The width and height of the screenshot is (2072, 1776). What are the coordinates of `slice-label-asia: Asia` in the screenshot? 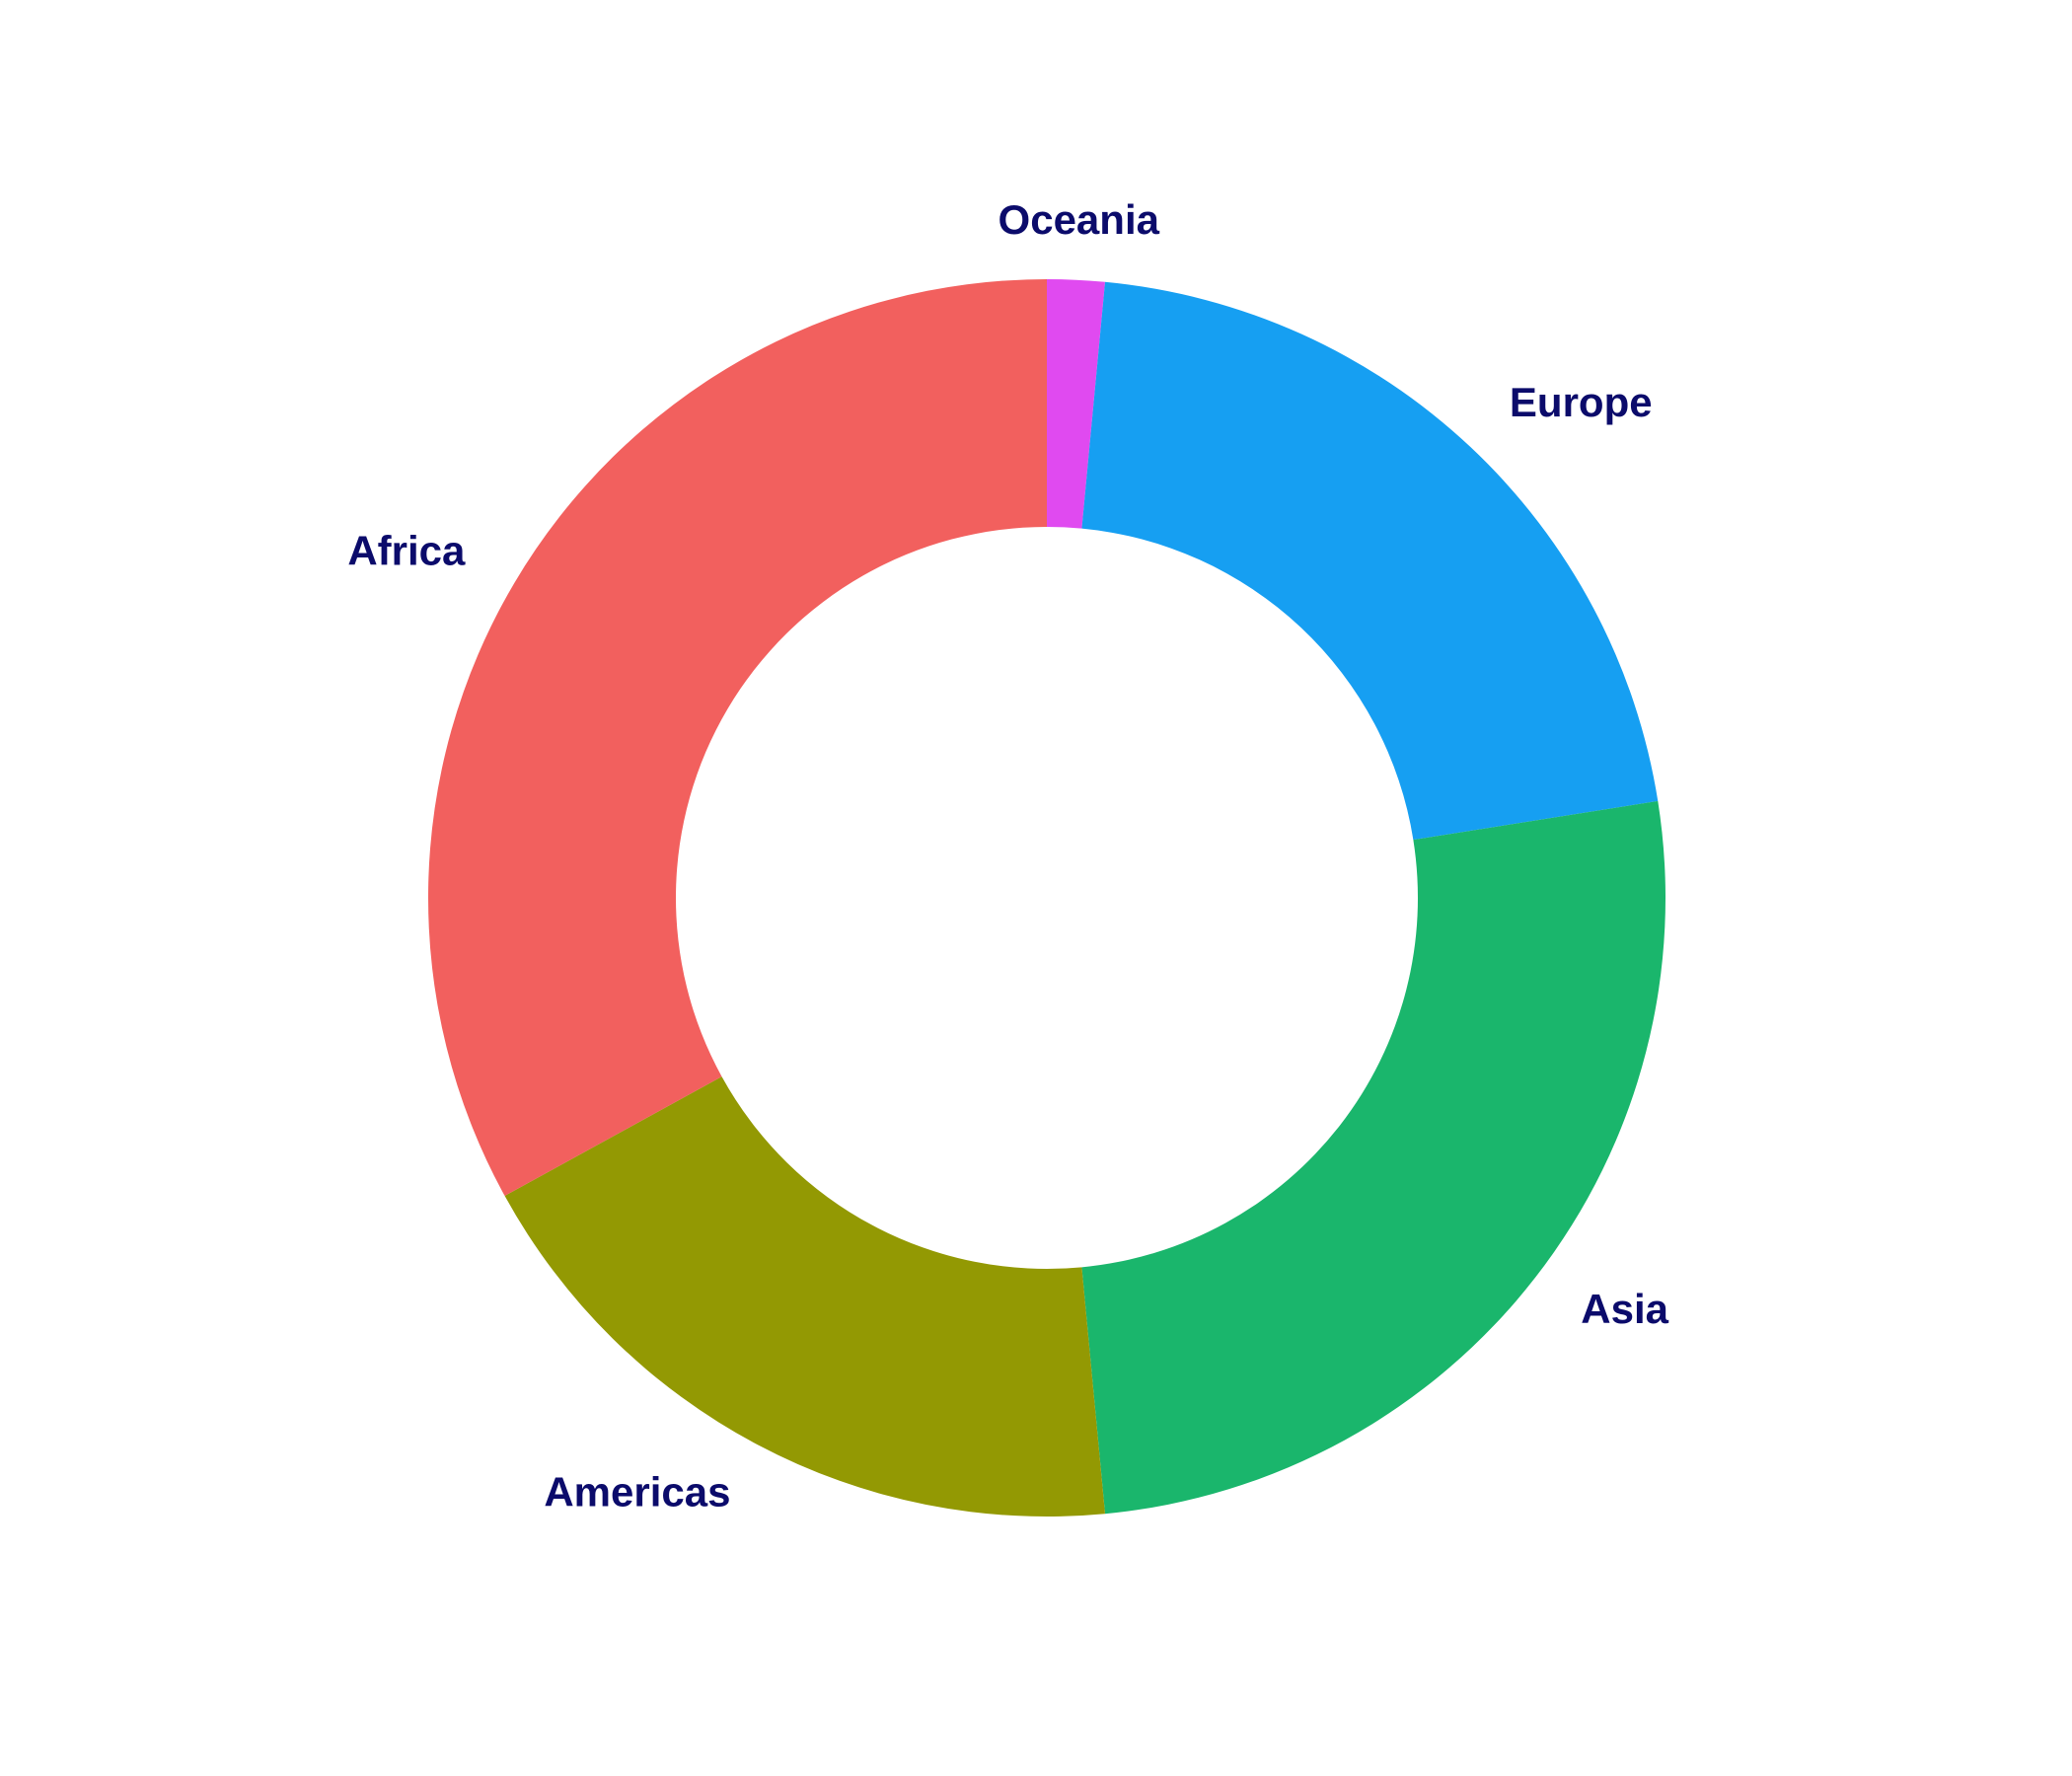 It's located at (1625, 1309).